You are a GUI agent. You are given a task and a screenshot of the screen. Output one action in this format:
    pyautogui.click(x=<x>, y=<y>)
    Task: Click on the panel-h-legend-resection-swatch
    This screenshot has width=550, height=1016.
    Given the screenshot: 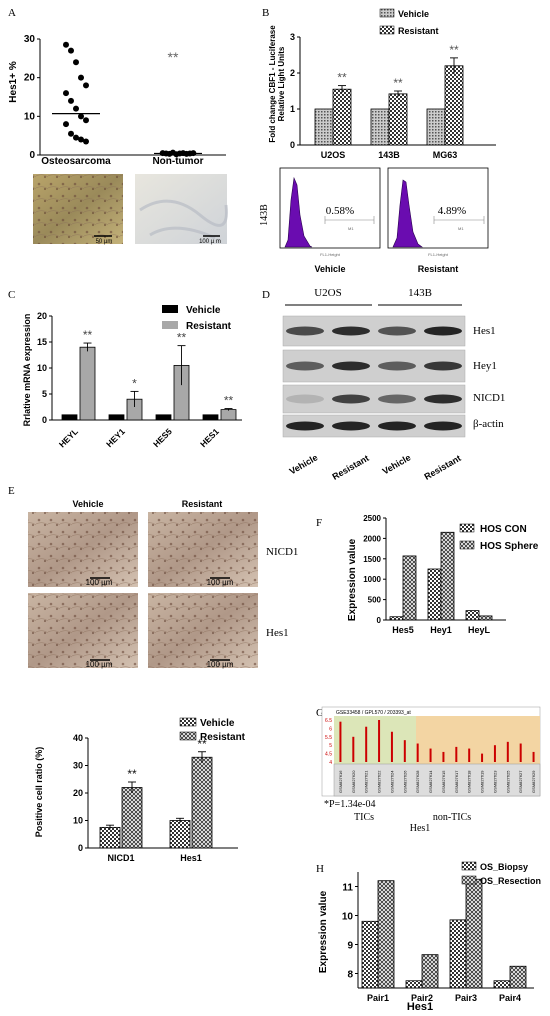 What is the action you would take?
    pyautogui.click(x=469, y=880)
    